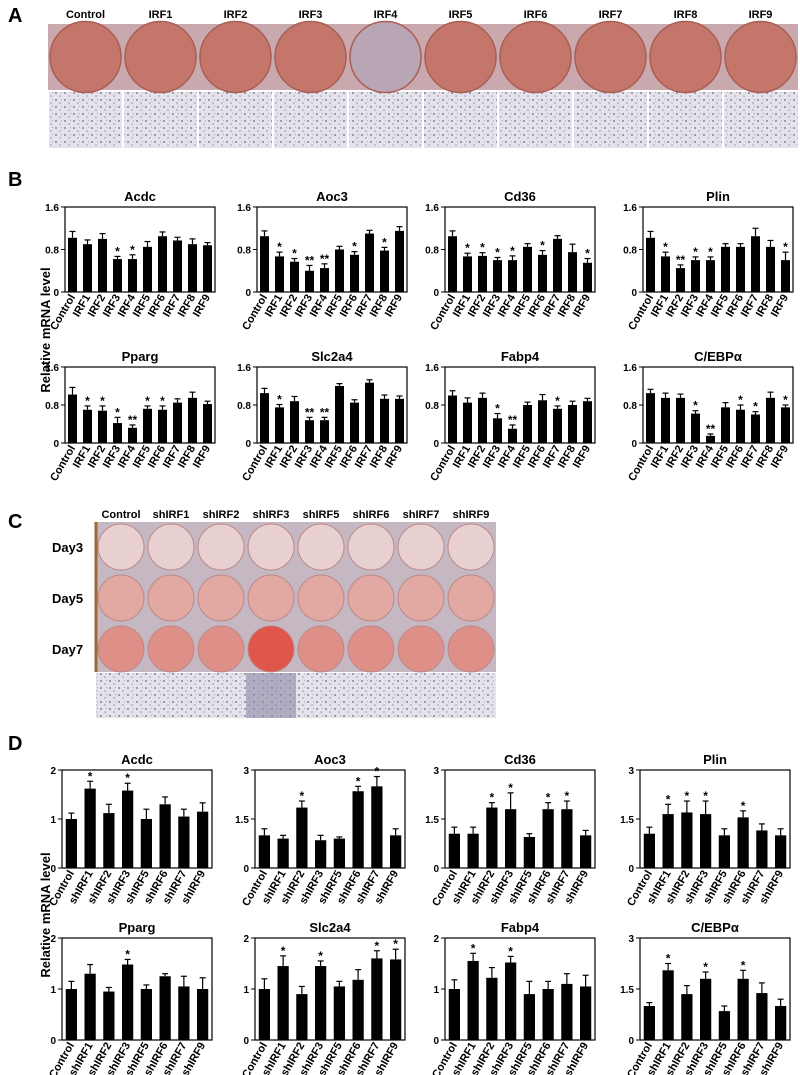  Describe the element at coordinates (221, 515) in the screenshot. I see `column-label: shIRF2` at that location.